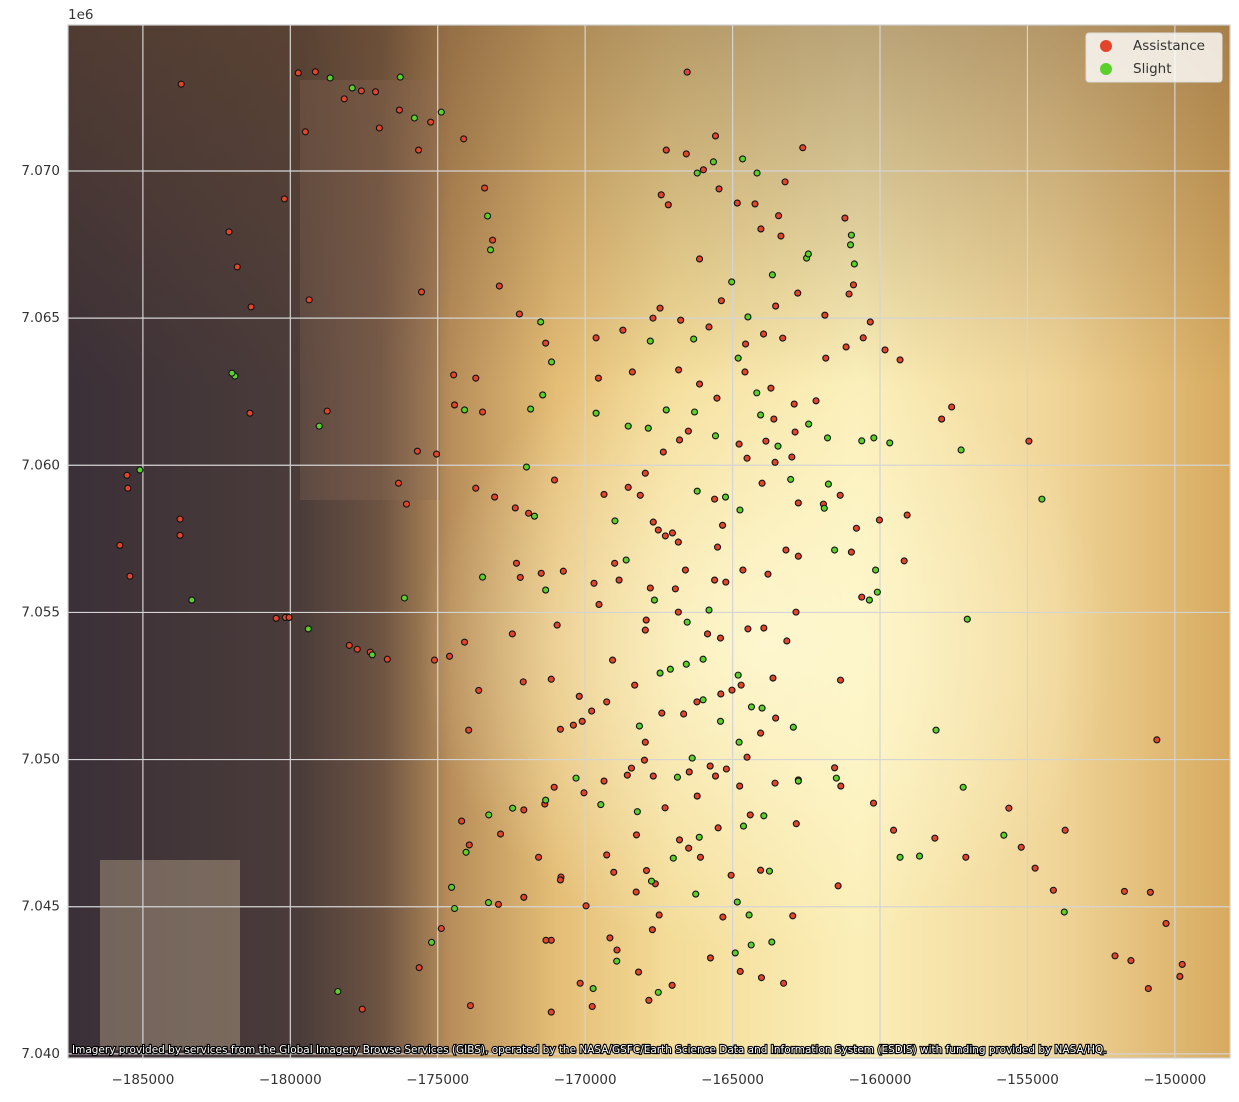  Describe the element at coordinates (40, 907) in the screenshot. I see `y-tick-label: 7.045` at that location.